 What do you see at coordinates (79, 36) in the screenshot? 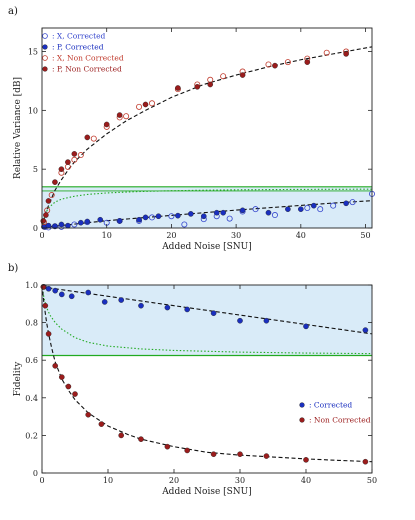
I see `panel-a-legend-label: : X, Corrected` at bounding box center [79, 36].